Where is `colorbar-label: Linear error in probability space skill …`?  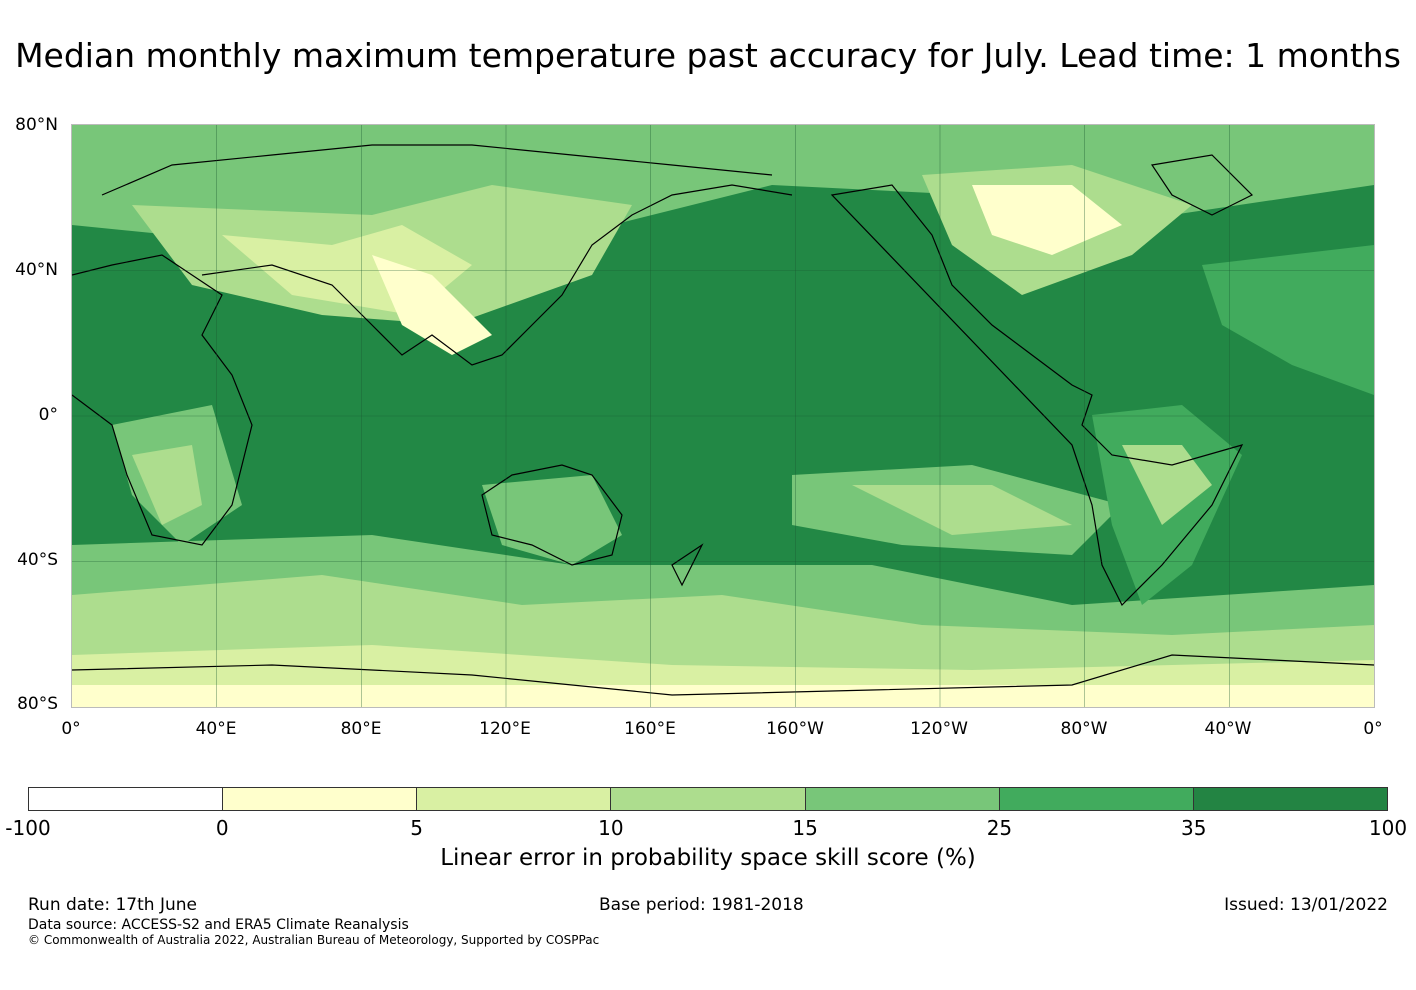 colorbar-label: Linear error in probability space skill … is located at coordinates (708, 858).